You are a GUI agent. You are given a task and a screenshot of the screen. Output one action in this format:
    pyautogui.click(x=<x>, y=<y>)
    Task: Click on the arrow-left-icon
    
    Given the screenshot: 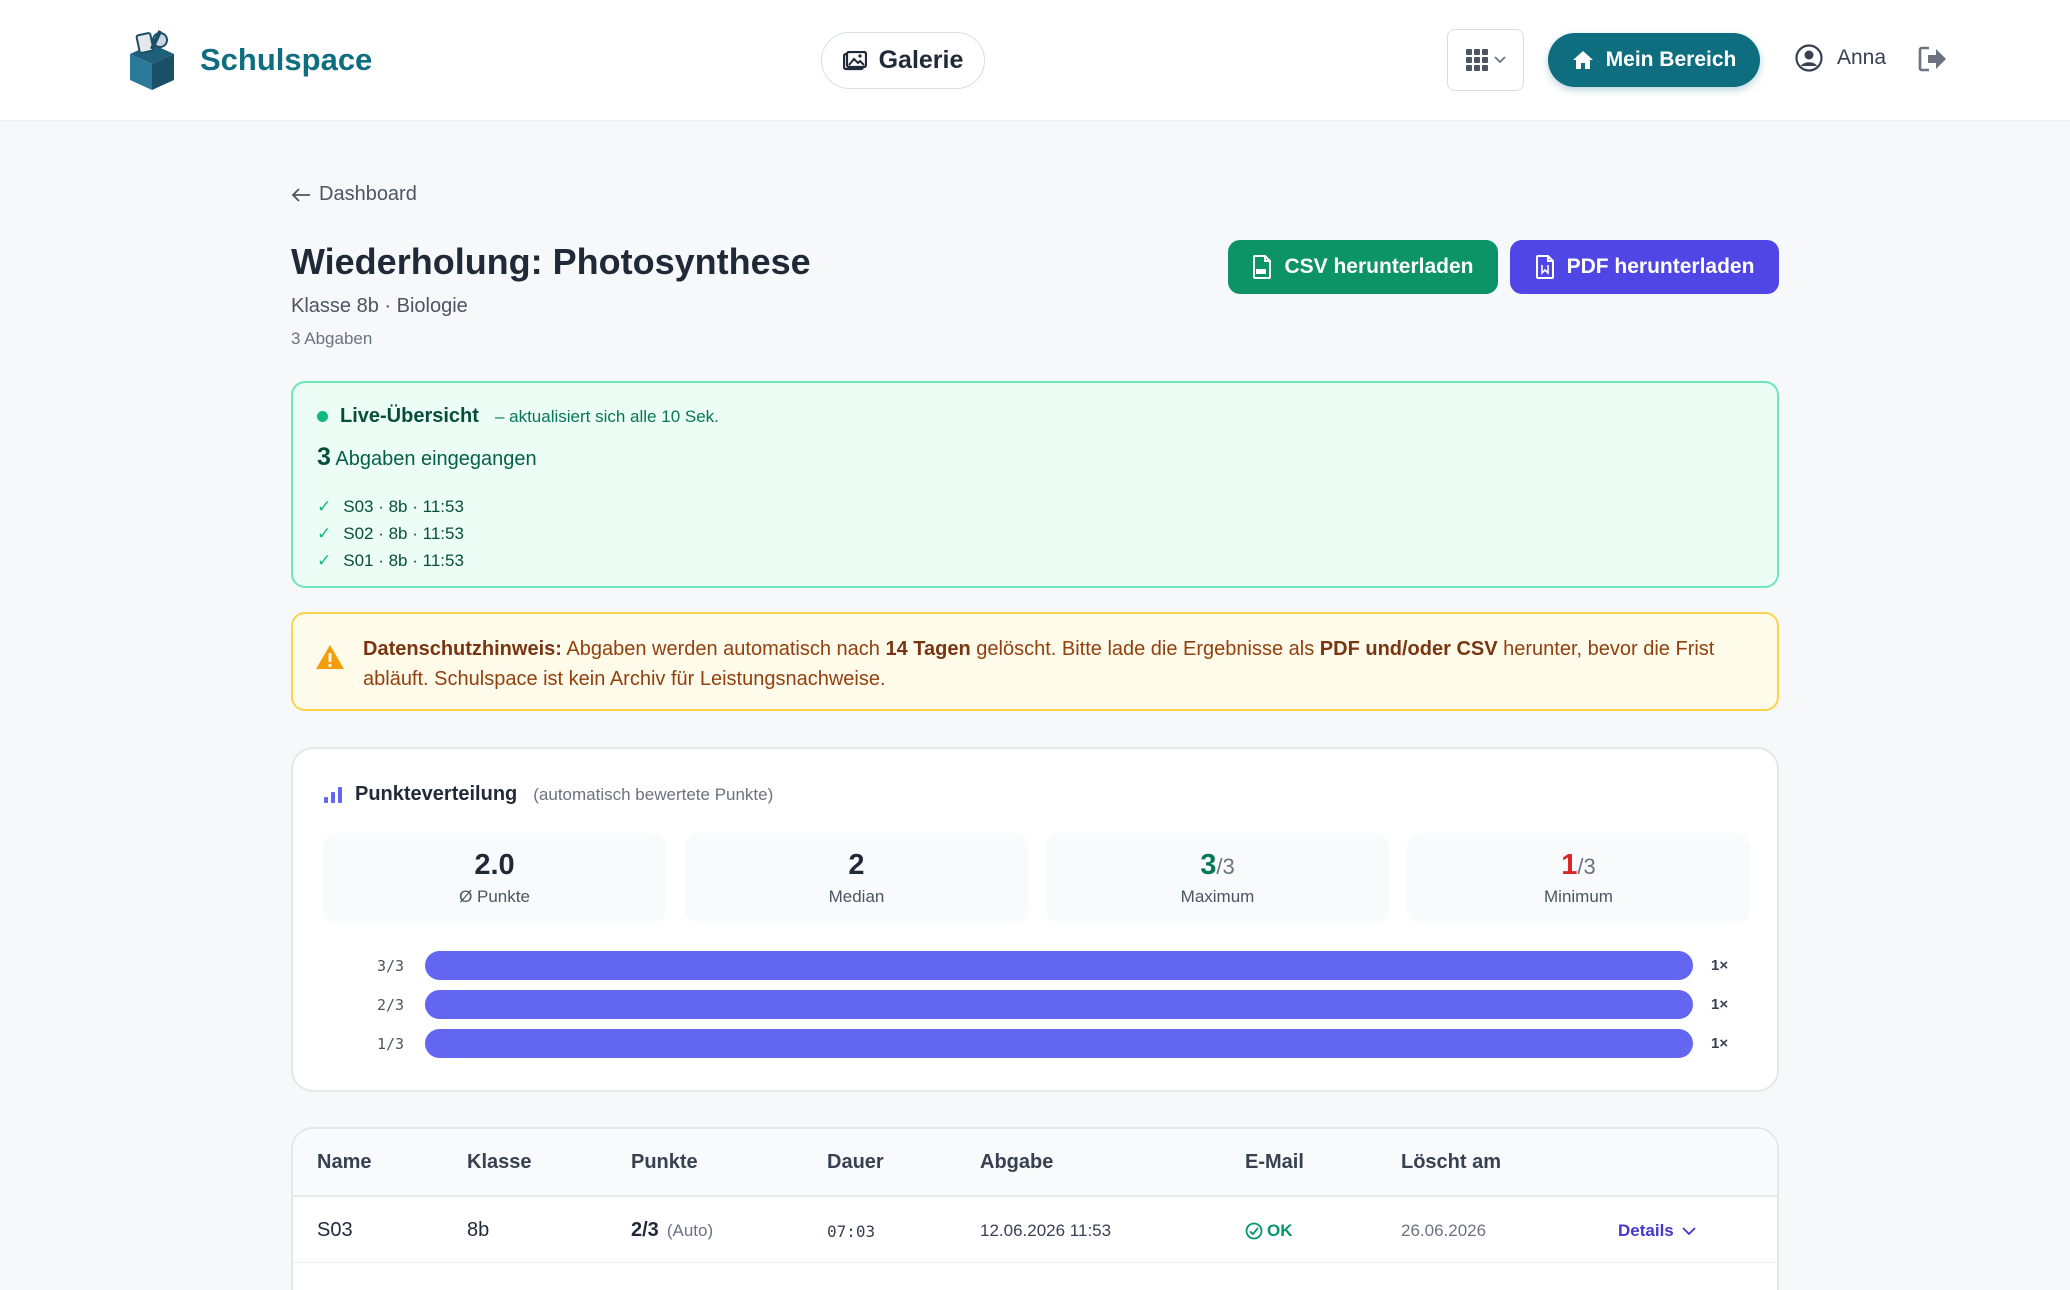 What is the action you would take?
    pyautogui.click(x=300, y=194)
    